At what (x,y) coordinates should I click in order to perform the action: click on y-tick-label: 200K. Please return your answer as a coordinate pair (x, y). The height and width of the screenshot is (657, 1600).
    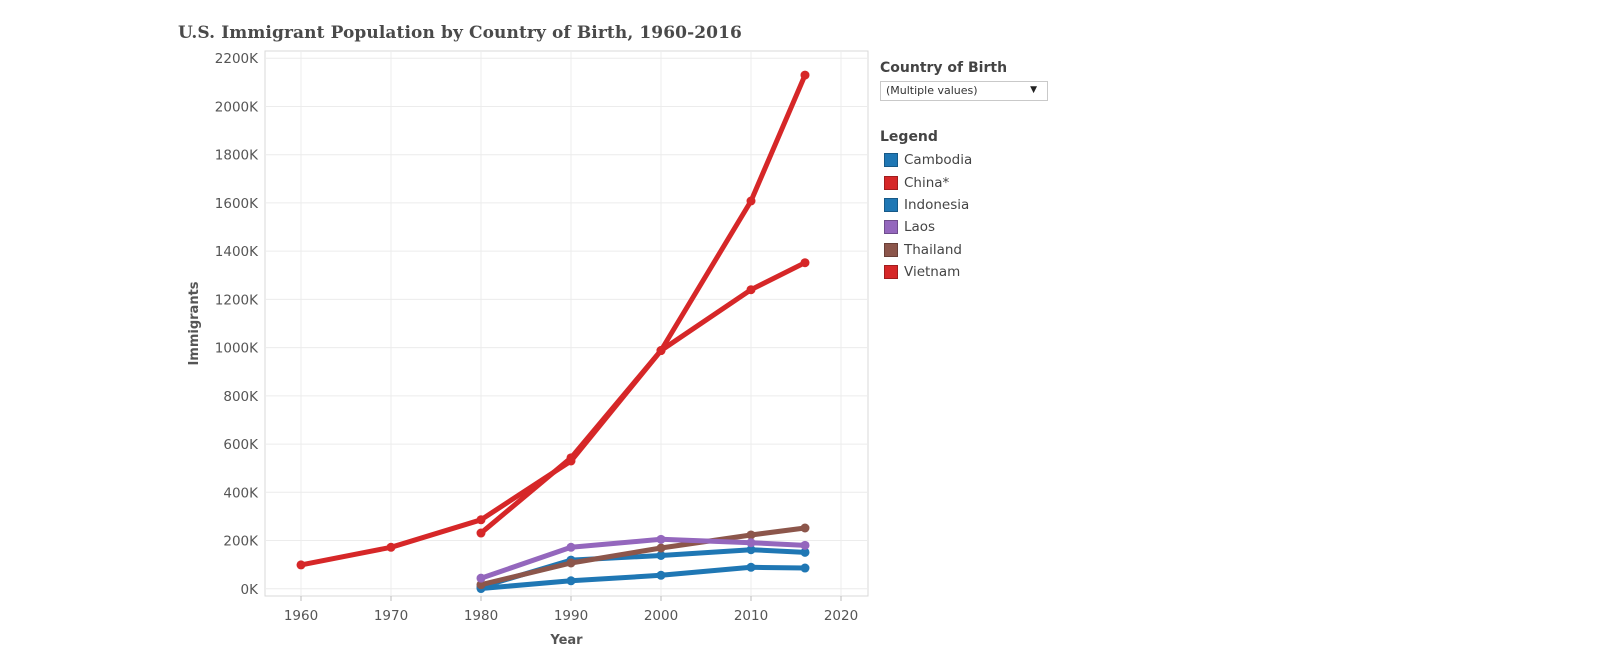
    Looking at the image, I should click on (241, 542).